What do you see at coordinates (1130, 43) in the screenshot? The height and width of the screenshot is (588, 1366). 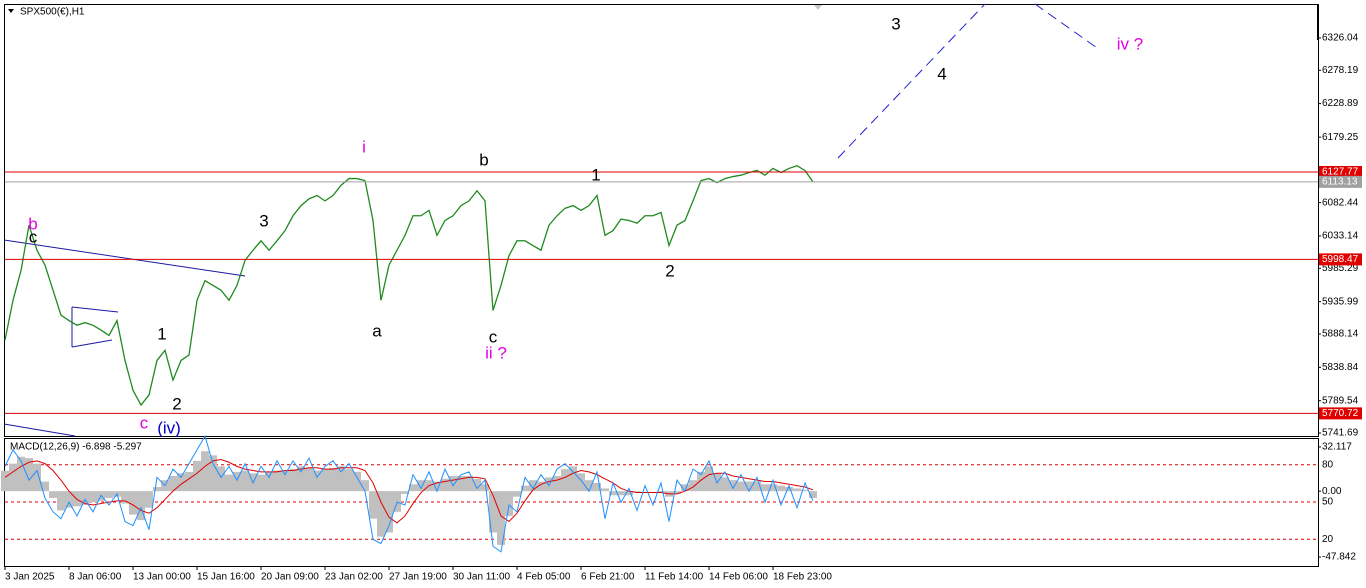 I see `wave-label: iv ?` at bounding box center [1130, 43].